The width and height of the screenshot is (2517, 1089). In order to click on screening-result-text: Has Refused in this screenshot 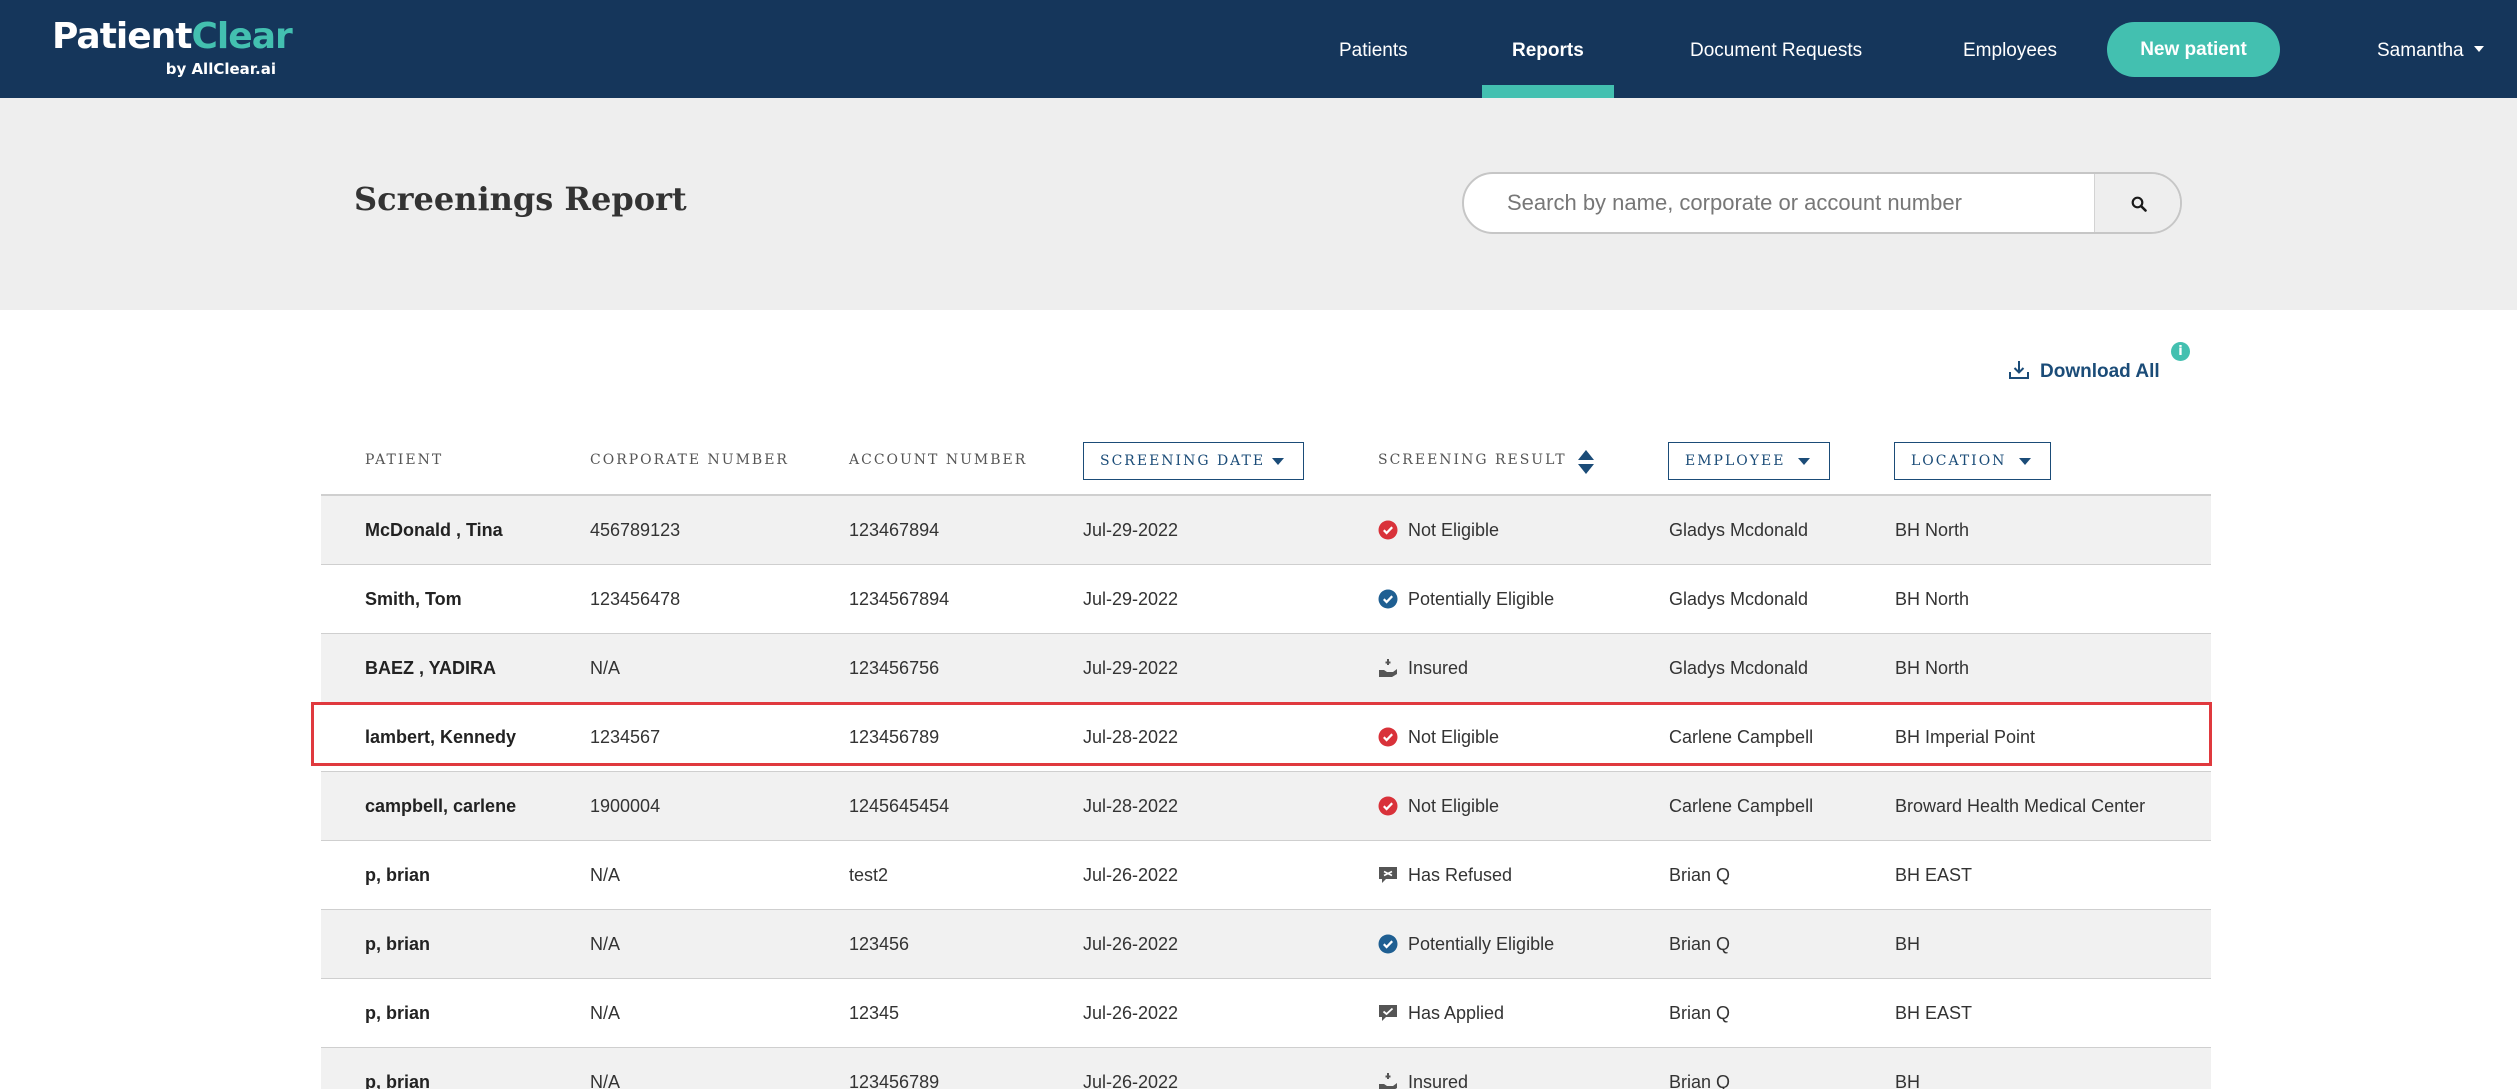, I will do `click(1460, 875)`.